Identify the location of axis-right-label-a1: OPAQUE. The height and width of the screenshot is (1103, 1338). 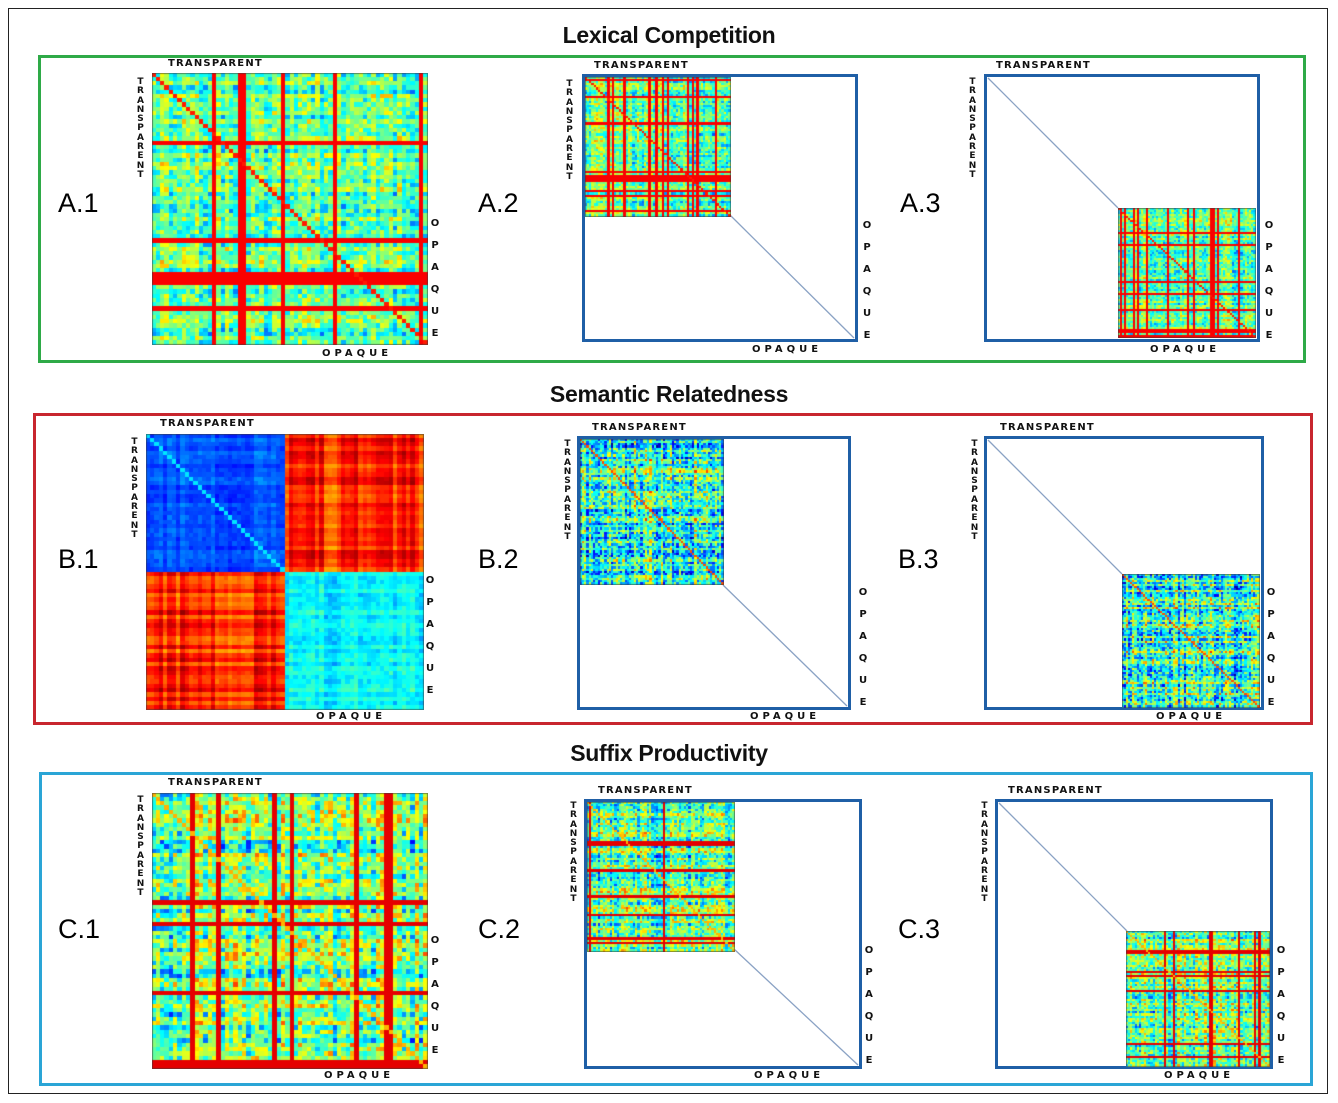
(435, 278).